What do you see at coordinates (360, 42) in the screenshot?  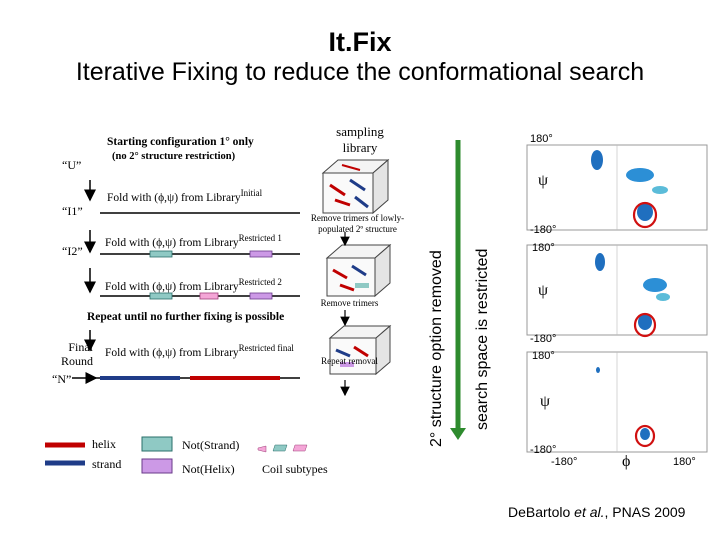 I see `page-title: It.Fix` at bounding box center [360, 42].